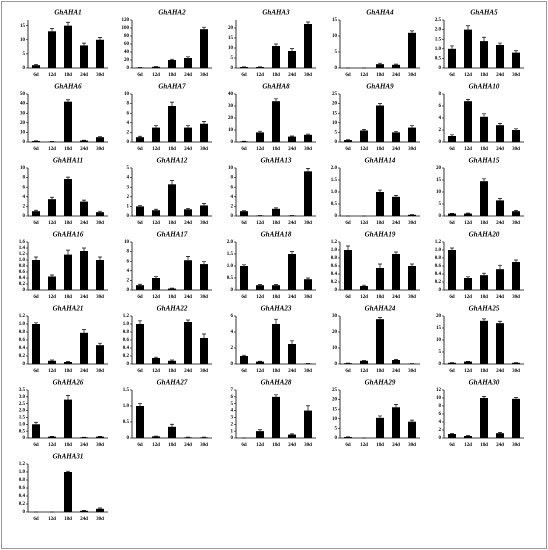  I want to click on y-tick-label: 0.6, so click(334, 266).